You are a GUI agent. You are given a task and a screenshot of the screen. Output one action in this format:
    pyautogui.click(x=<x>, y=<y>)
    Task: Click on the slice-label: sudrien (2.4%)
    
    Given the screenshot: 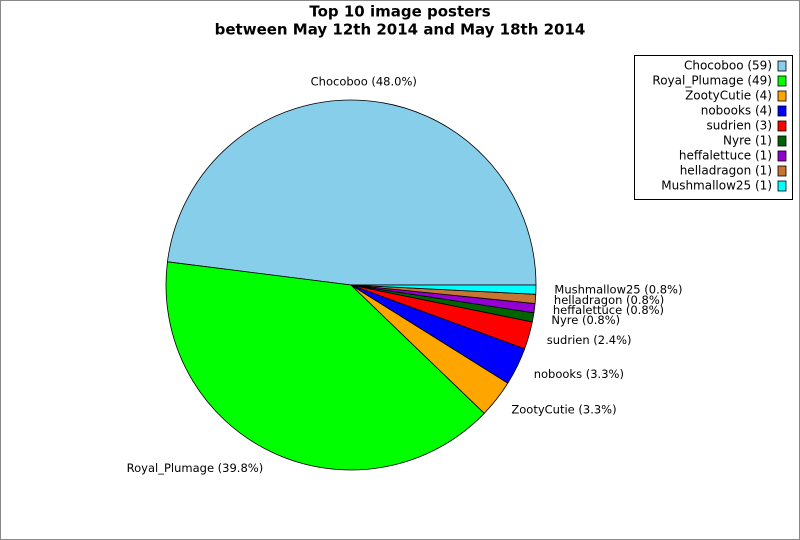 What is the action you would take?
    pyautogui.click(x=589, y=340)
    